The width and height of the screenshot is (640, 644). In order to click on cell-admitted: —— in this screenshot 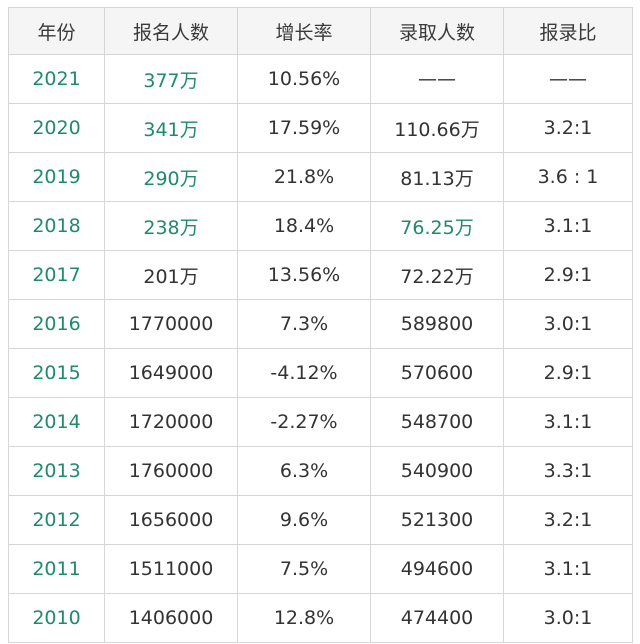, I will do `click(437, 79)`.